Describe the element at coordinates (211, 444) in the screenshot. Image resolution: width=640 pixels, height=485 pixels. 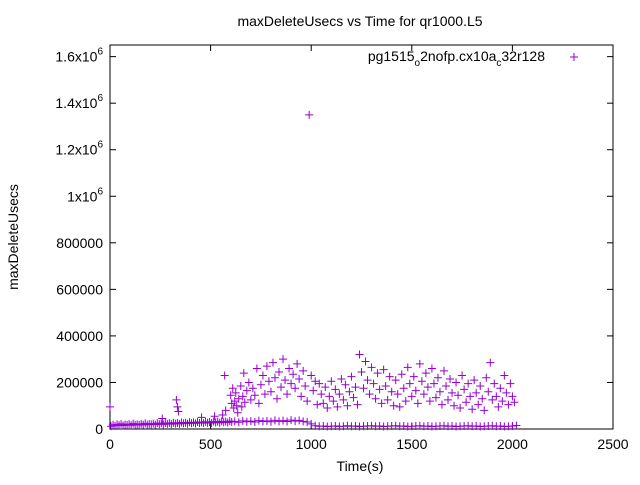
I see `x-tick-label: 500` at that location.